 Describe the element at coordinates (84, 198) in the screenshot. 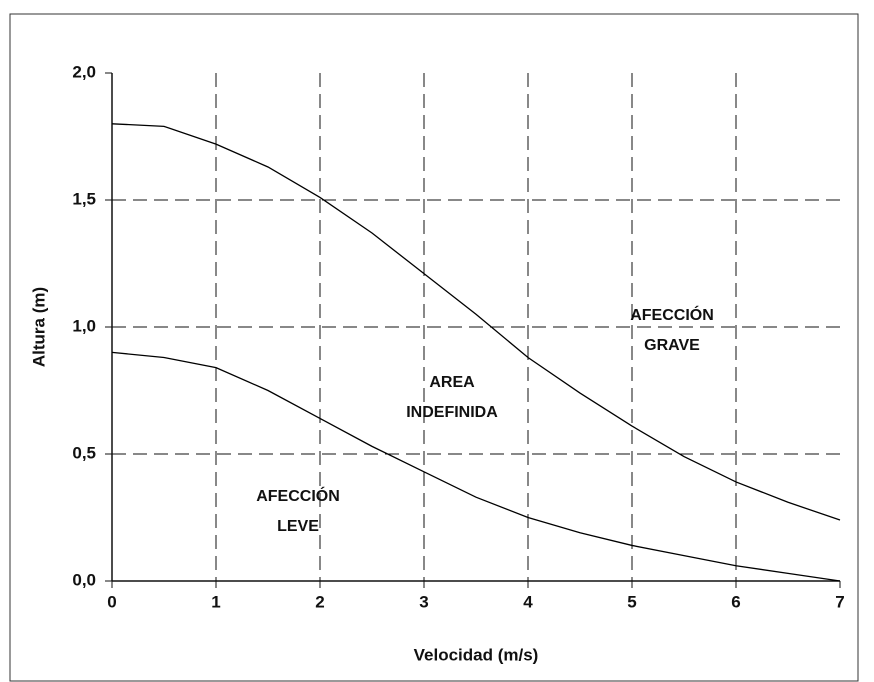

I see `y-tick-label: 1,5` at that location.